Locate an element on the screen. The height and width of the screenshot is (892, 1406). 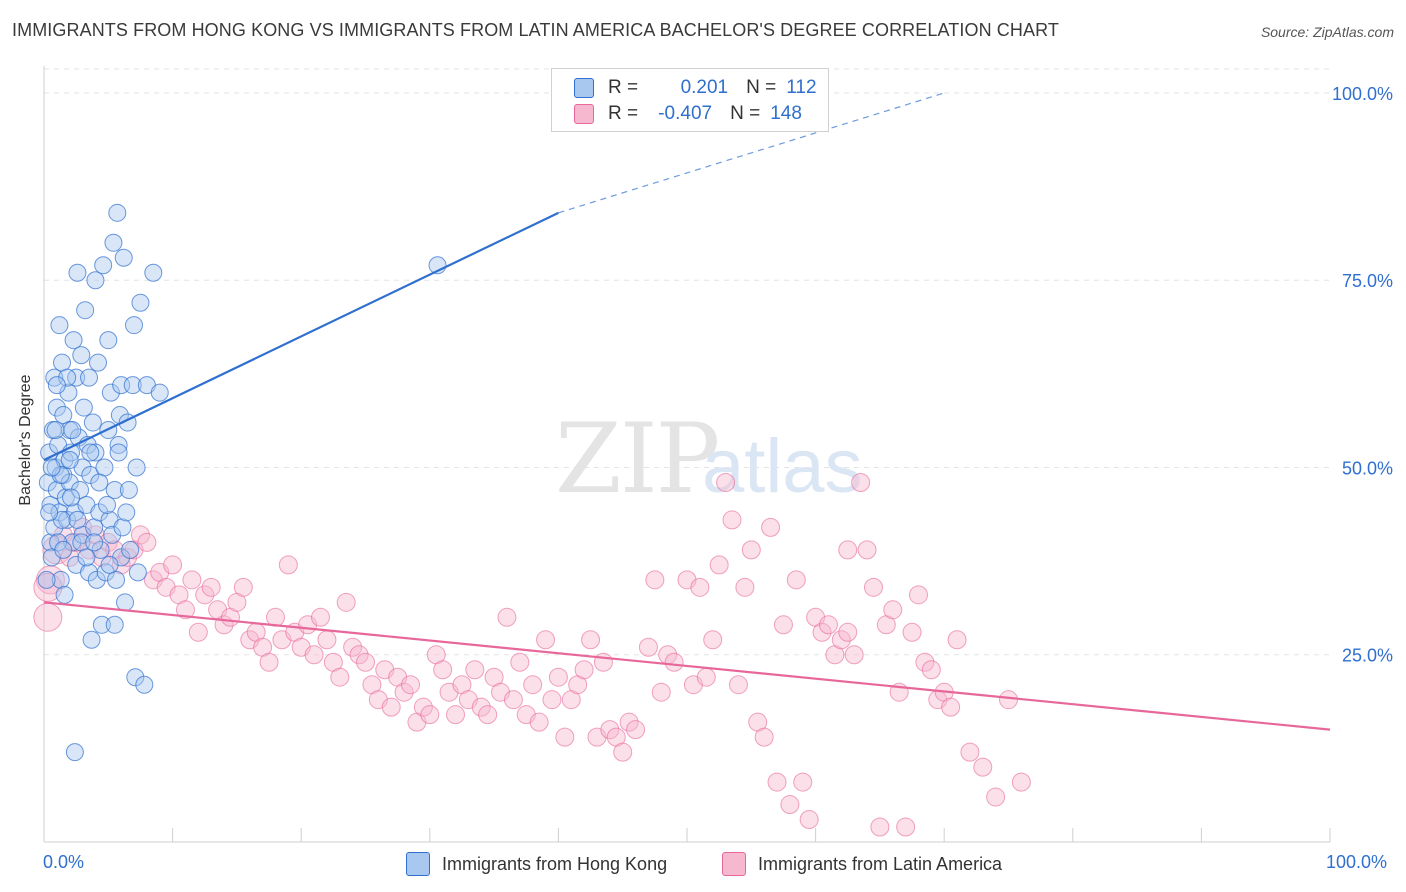
y-tick-label: 100.0% is located at coordinates (1362, 94).